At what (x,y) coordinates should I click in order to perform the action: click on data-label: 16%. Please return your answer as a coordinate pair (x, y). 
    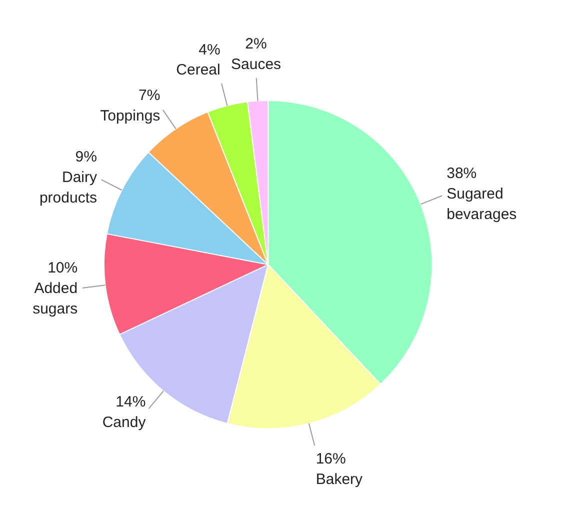
    Looking at the image, I should click on (331, 459).